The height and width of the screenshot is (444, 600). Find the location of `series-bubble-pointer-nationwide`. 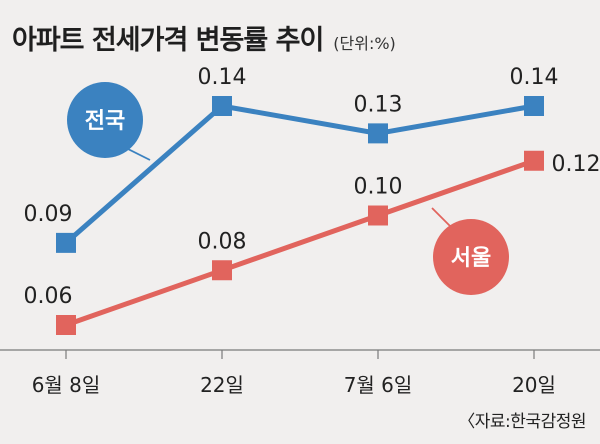

series-bubble-pointer-nationwide is located at coordinates (138, 154).